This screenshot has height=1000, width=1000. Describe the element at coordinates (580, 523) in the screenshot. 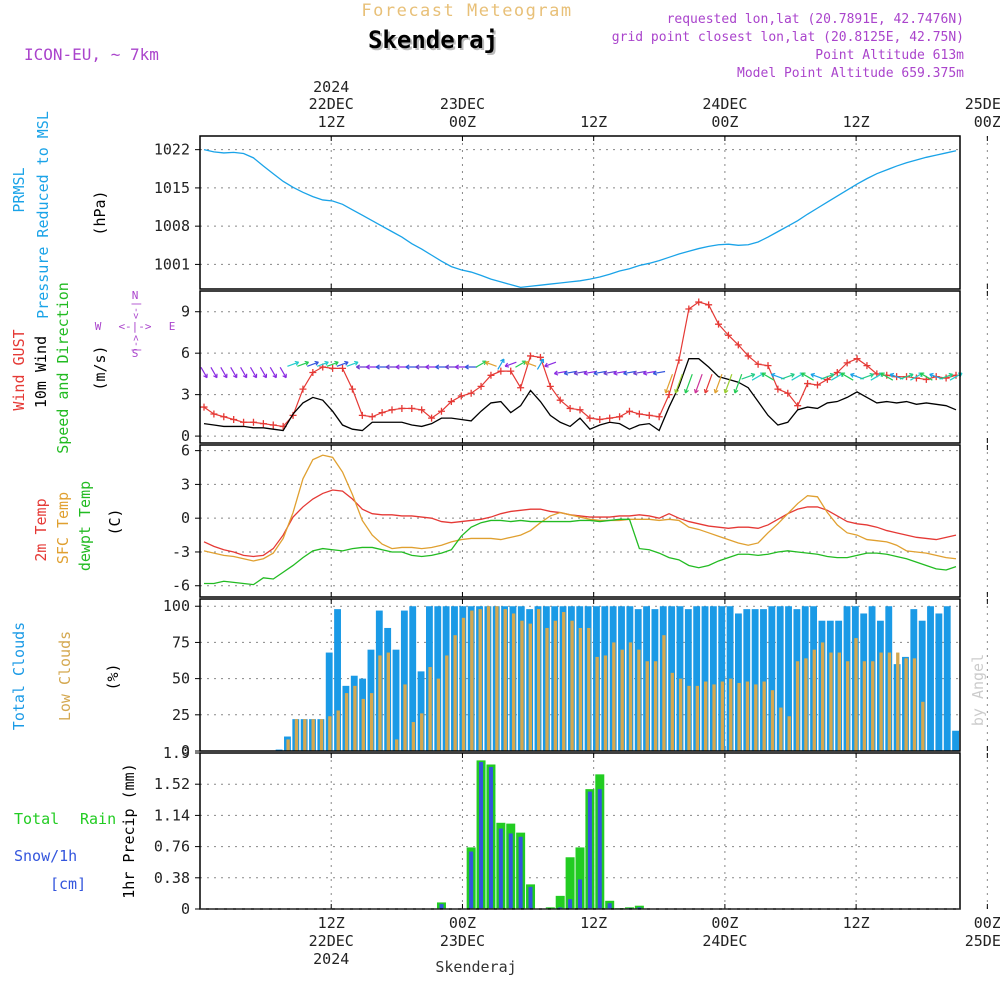

I see `2m-temp-line` at that location.